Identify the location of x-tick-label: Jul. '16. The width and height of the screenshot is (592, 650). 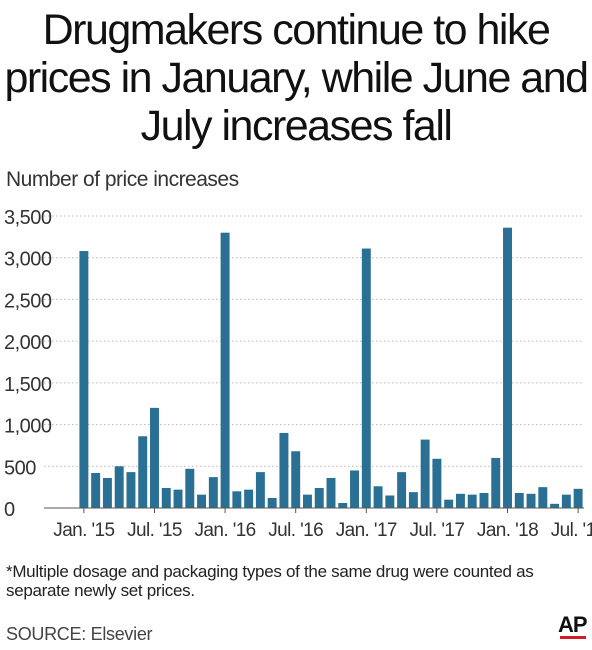
(295, 530).